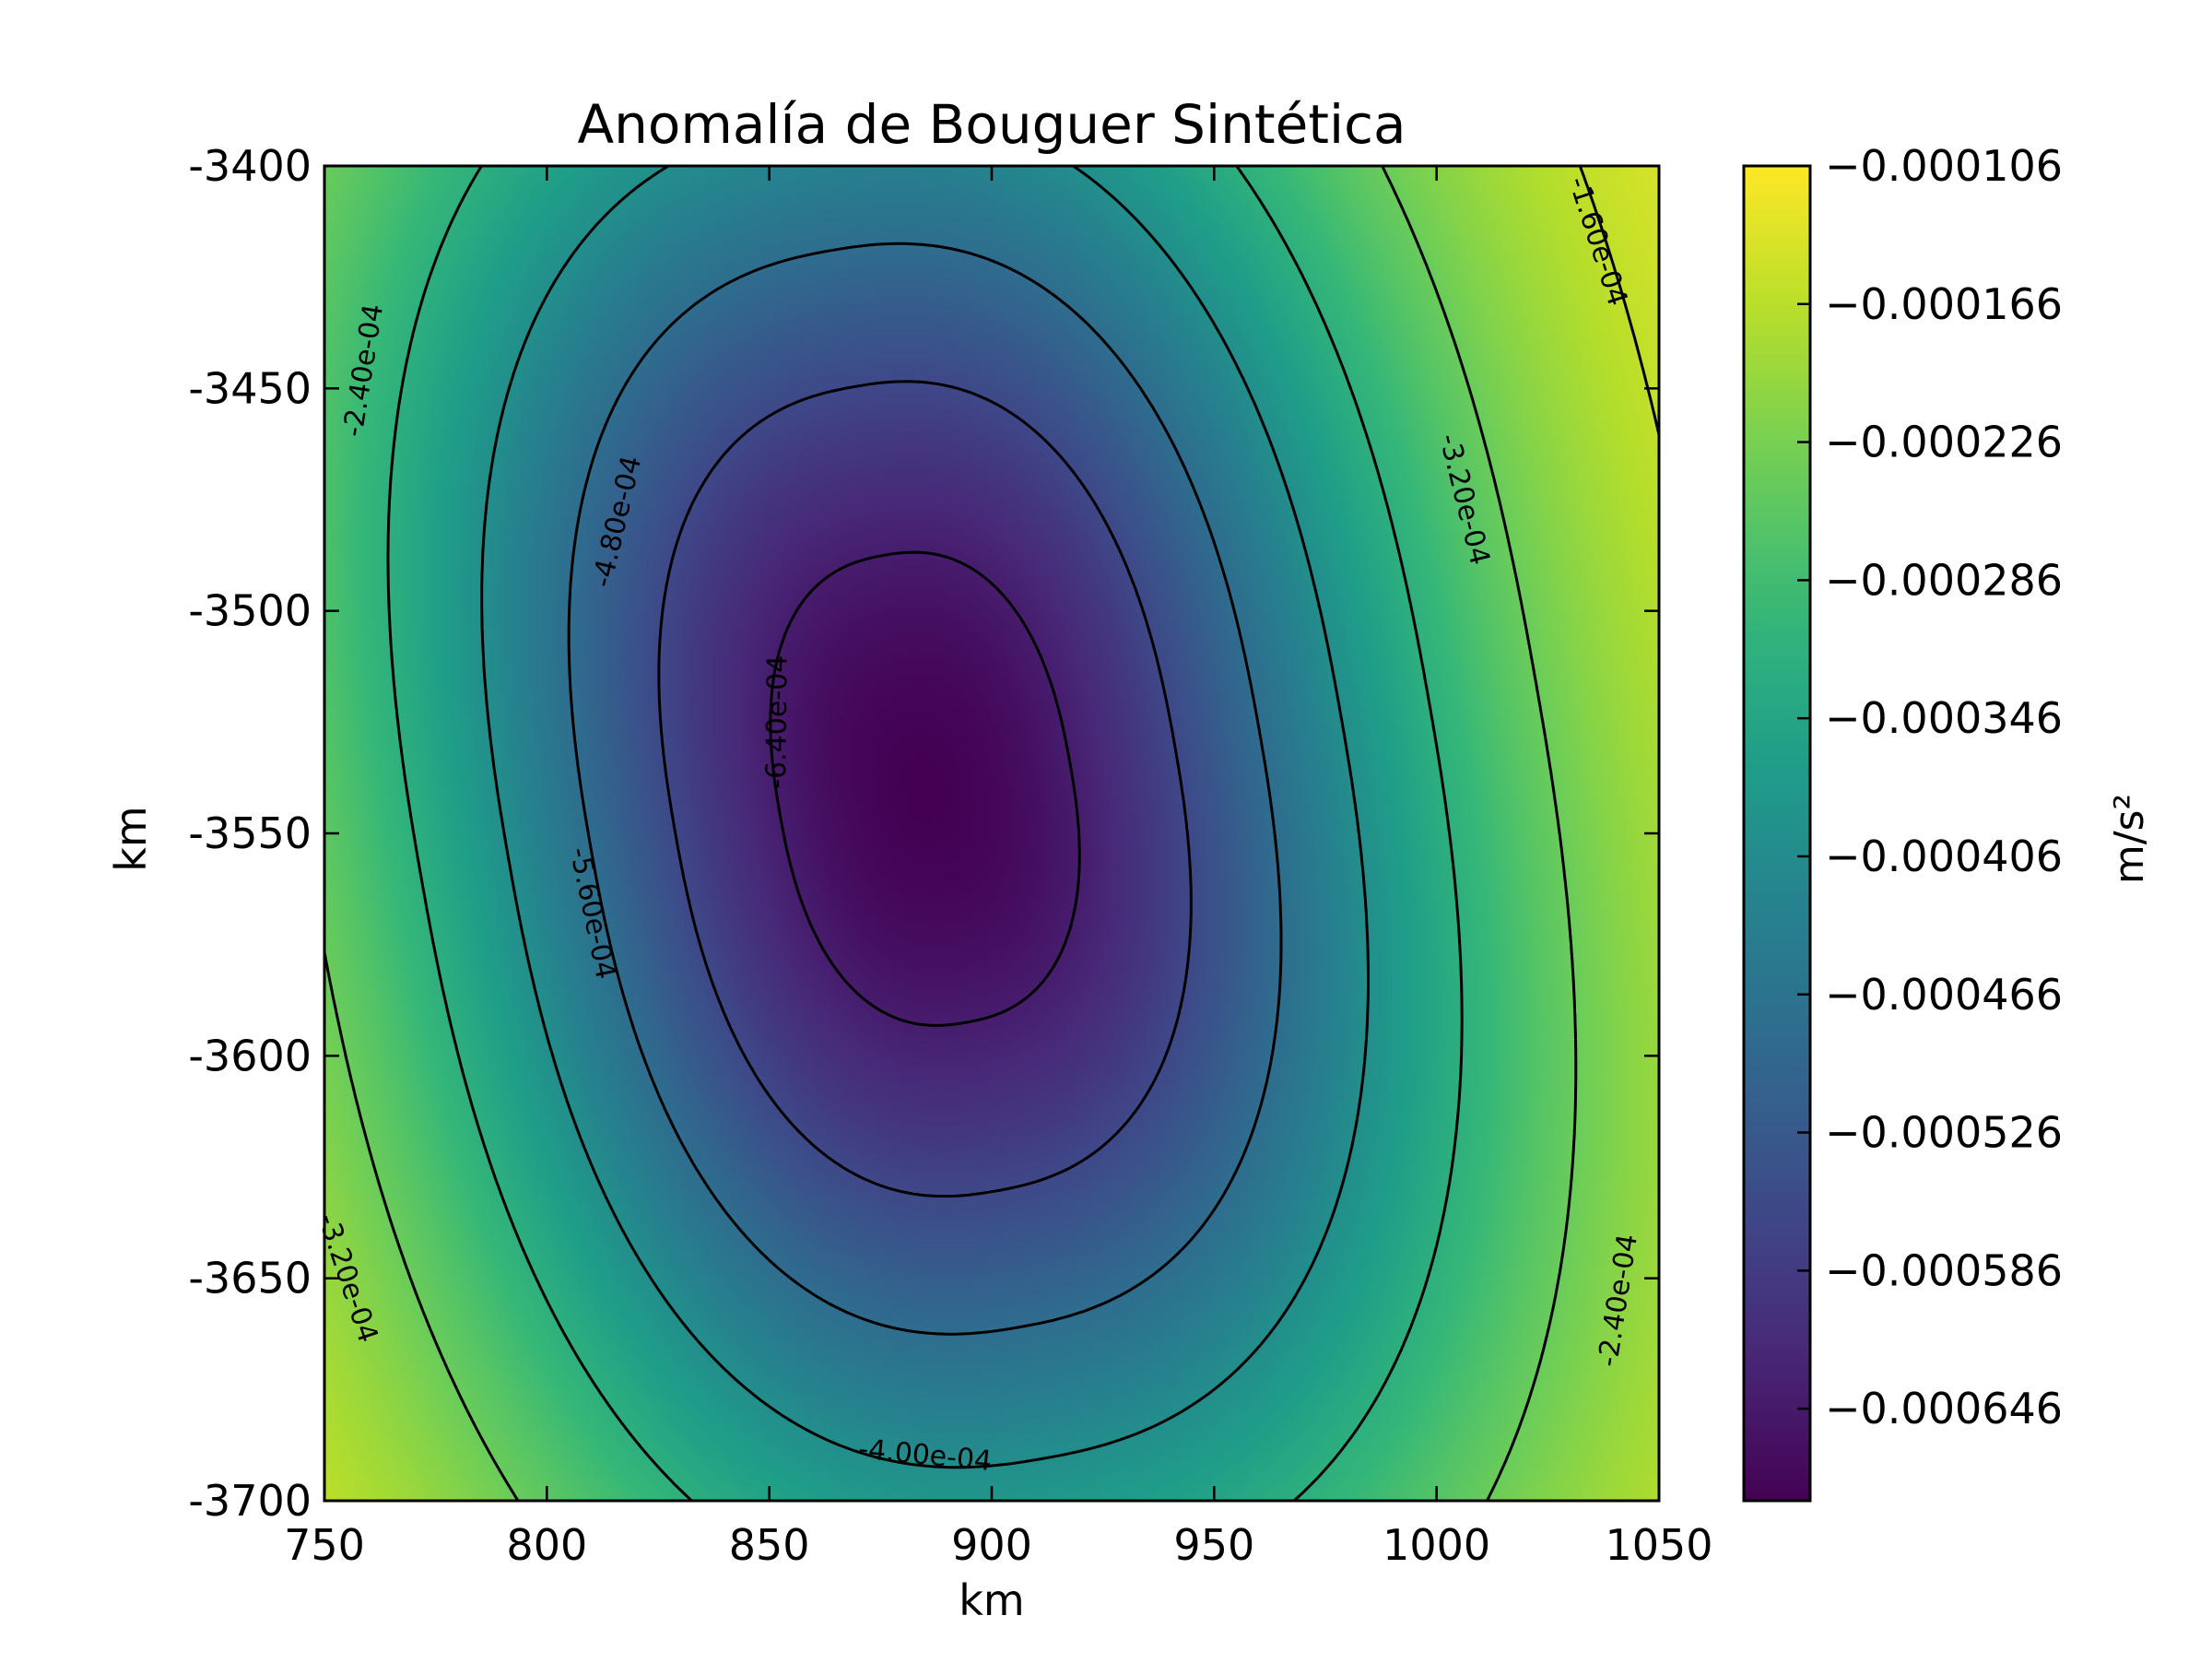 This screenshot has width=2212, height=1663. Describe the element at coordinates (1944, 304) in the screenshot. I see `colorbar-tick-label: −0.000166` at that location.